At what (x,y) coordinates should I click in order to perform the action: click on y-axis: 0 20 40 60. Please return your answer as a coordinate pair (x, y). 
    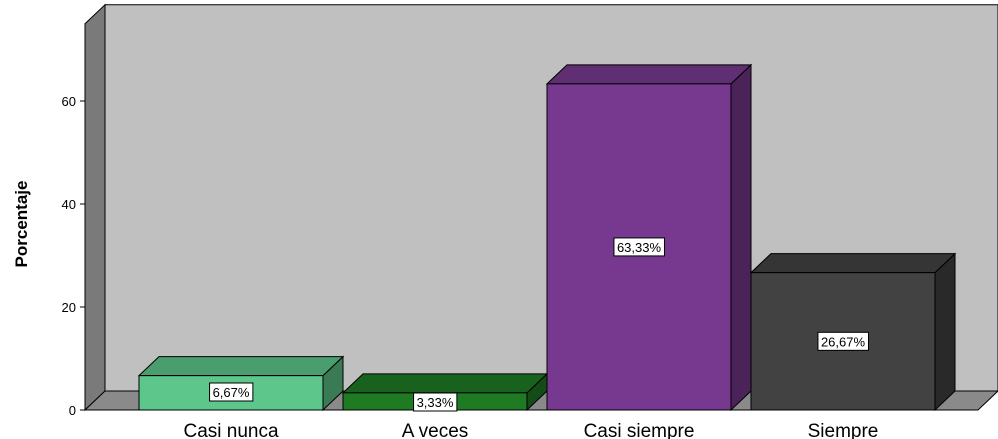
    Looking at the image, I should click on (73, 256).